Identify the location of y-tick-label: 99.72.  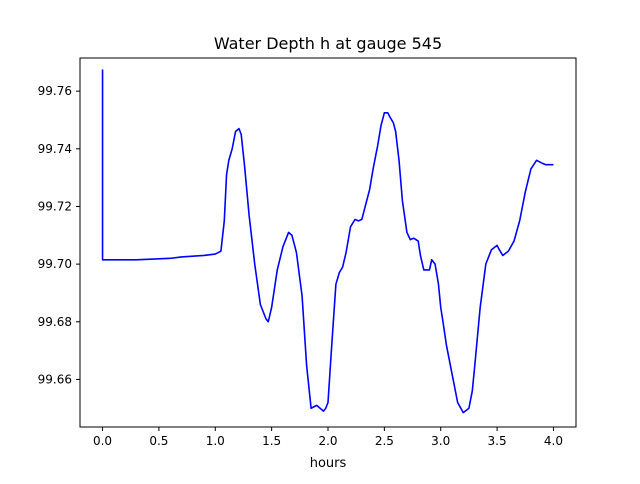
(55, 206).